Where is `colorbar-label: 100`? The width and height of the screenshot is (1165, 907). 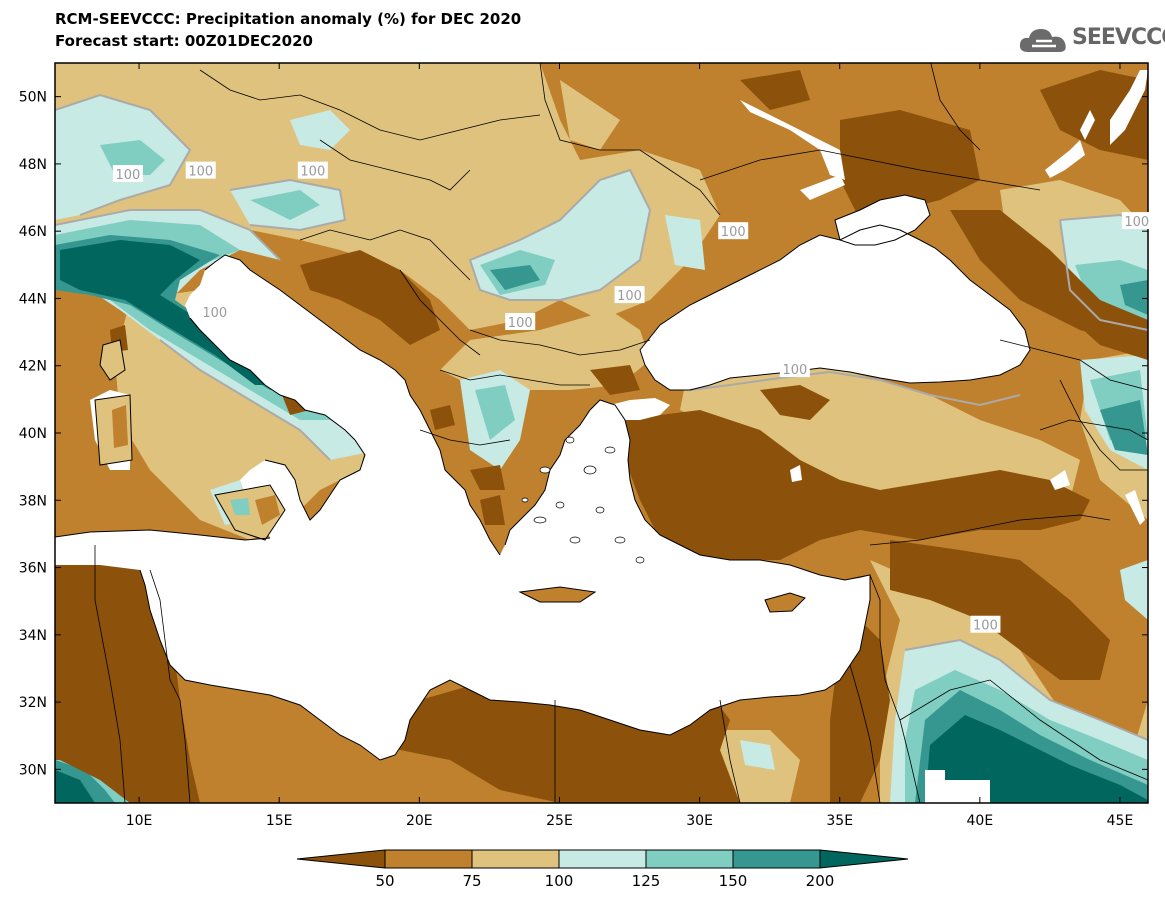
colorbar-label: 100 is located at coordinates (559, 881).